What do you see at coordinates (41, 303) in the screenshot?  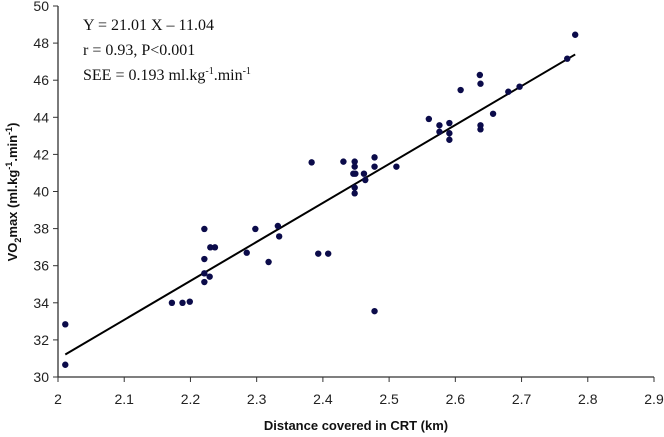 I see `y-tick-label: 34` at bounding box center [41, 303].